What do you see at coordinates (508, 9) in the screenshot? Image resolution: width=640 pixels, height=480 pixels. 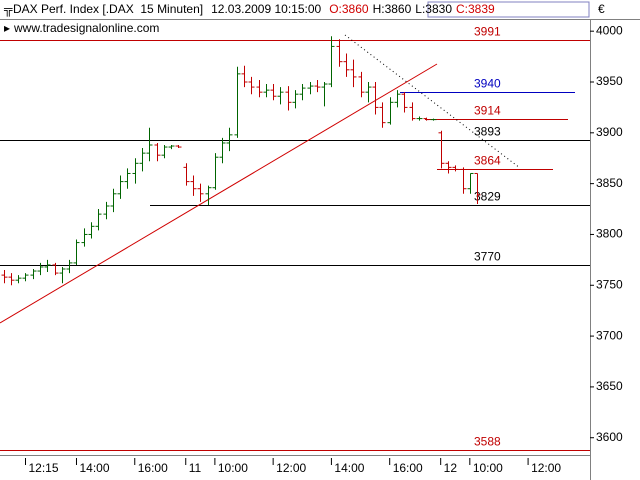 I see `header-box` at bounding box center [508, 9].